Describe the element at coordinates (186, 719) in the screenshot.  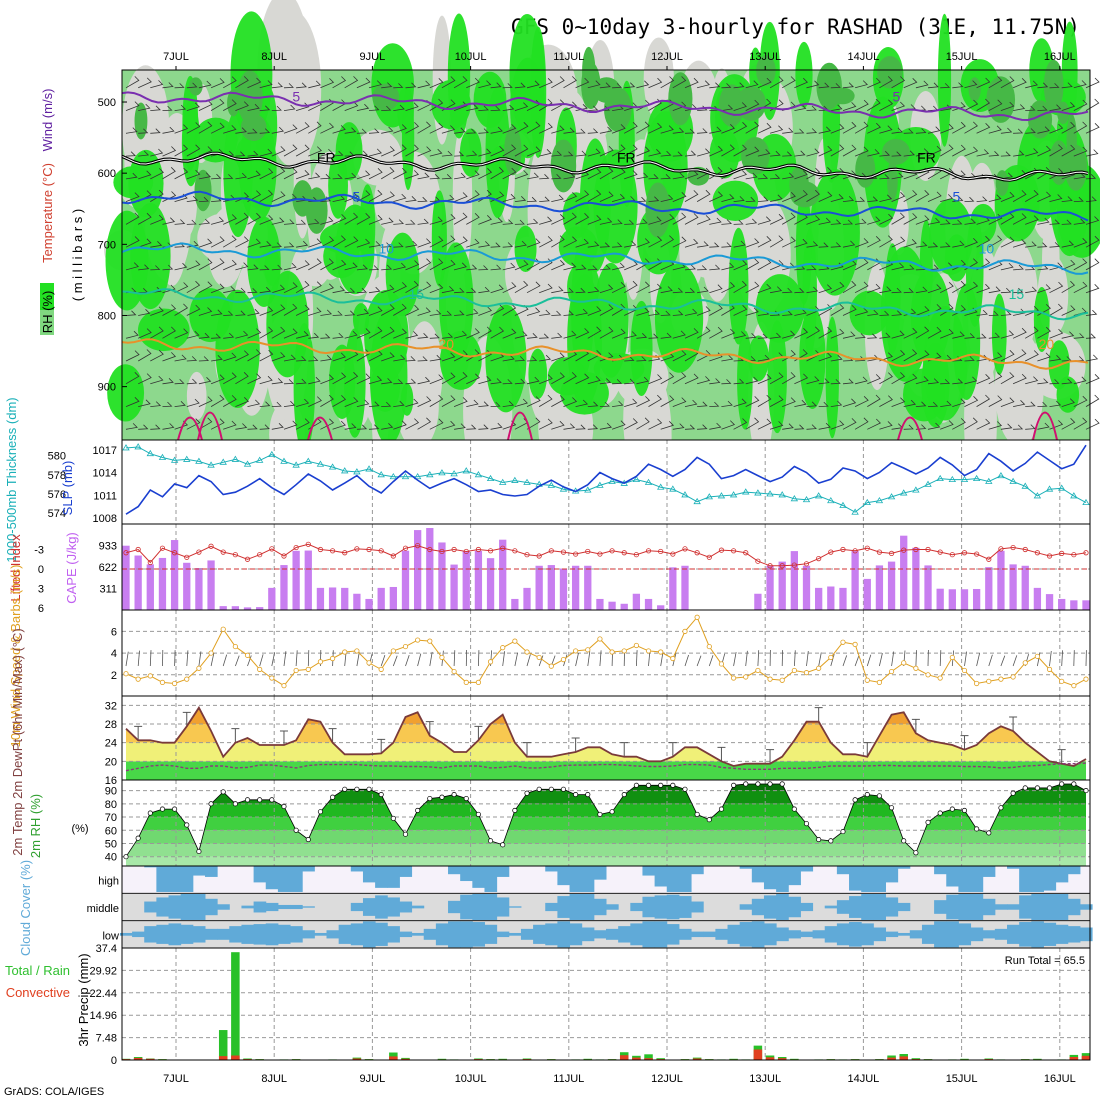
I see `temperature-minmax-bar` at that location.